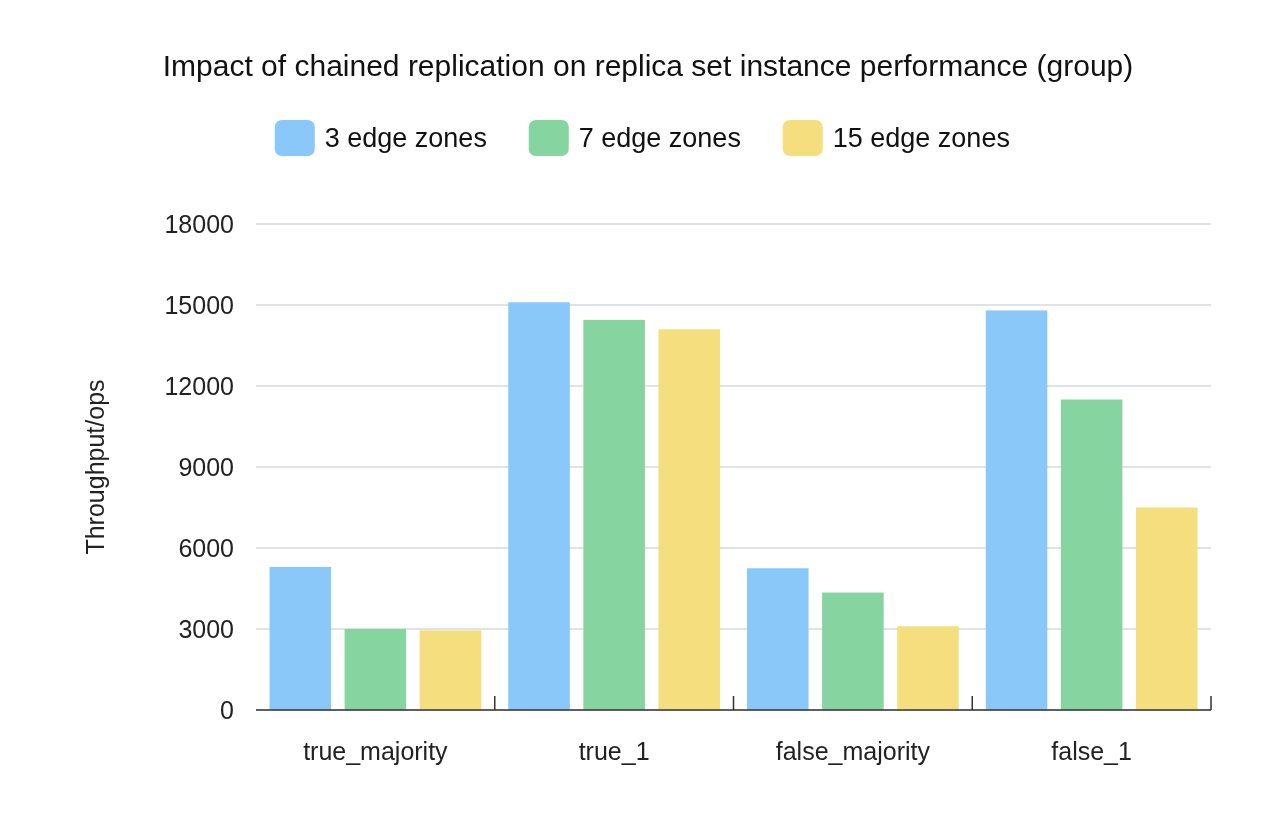  What do you see at coordinates (853, 751) in the screenshot?
I see `x-tick-label: false_majority` at bounding box center [853, 751].